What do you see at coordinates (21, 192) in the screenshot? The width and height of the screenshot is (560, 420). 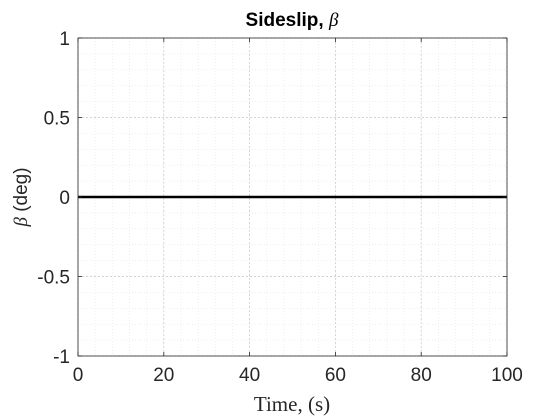 I see `y-axis-label-text: (deg)` at bounding box center [21, 192].